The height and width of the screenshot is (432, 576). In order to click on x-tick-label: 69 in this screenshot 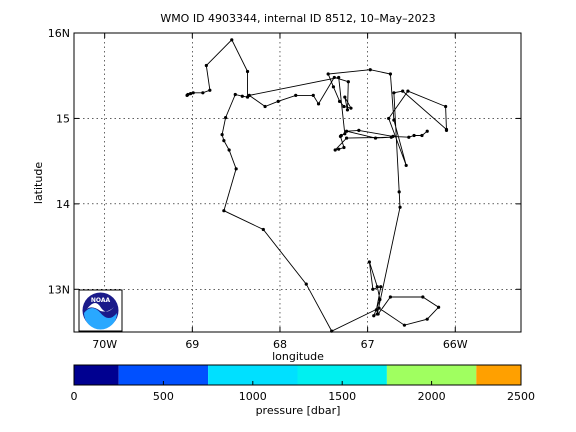, I will do `click(192, 344)`.